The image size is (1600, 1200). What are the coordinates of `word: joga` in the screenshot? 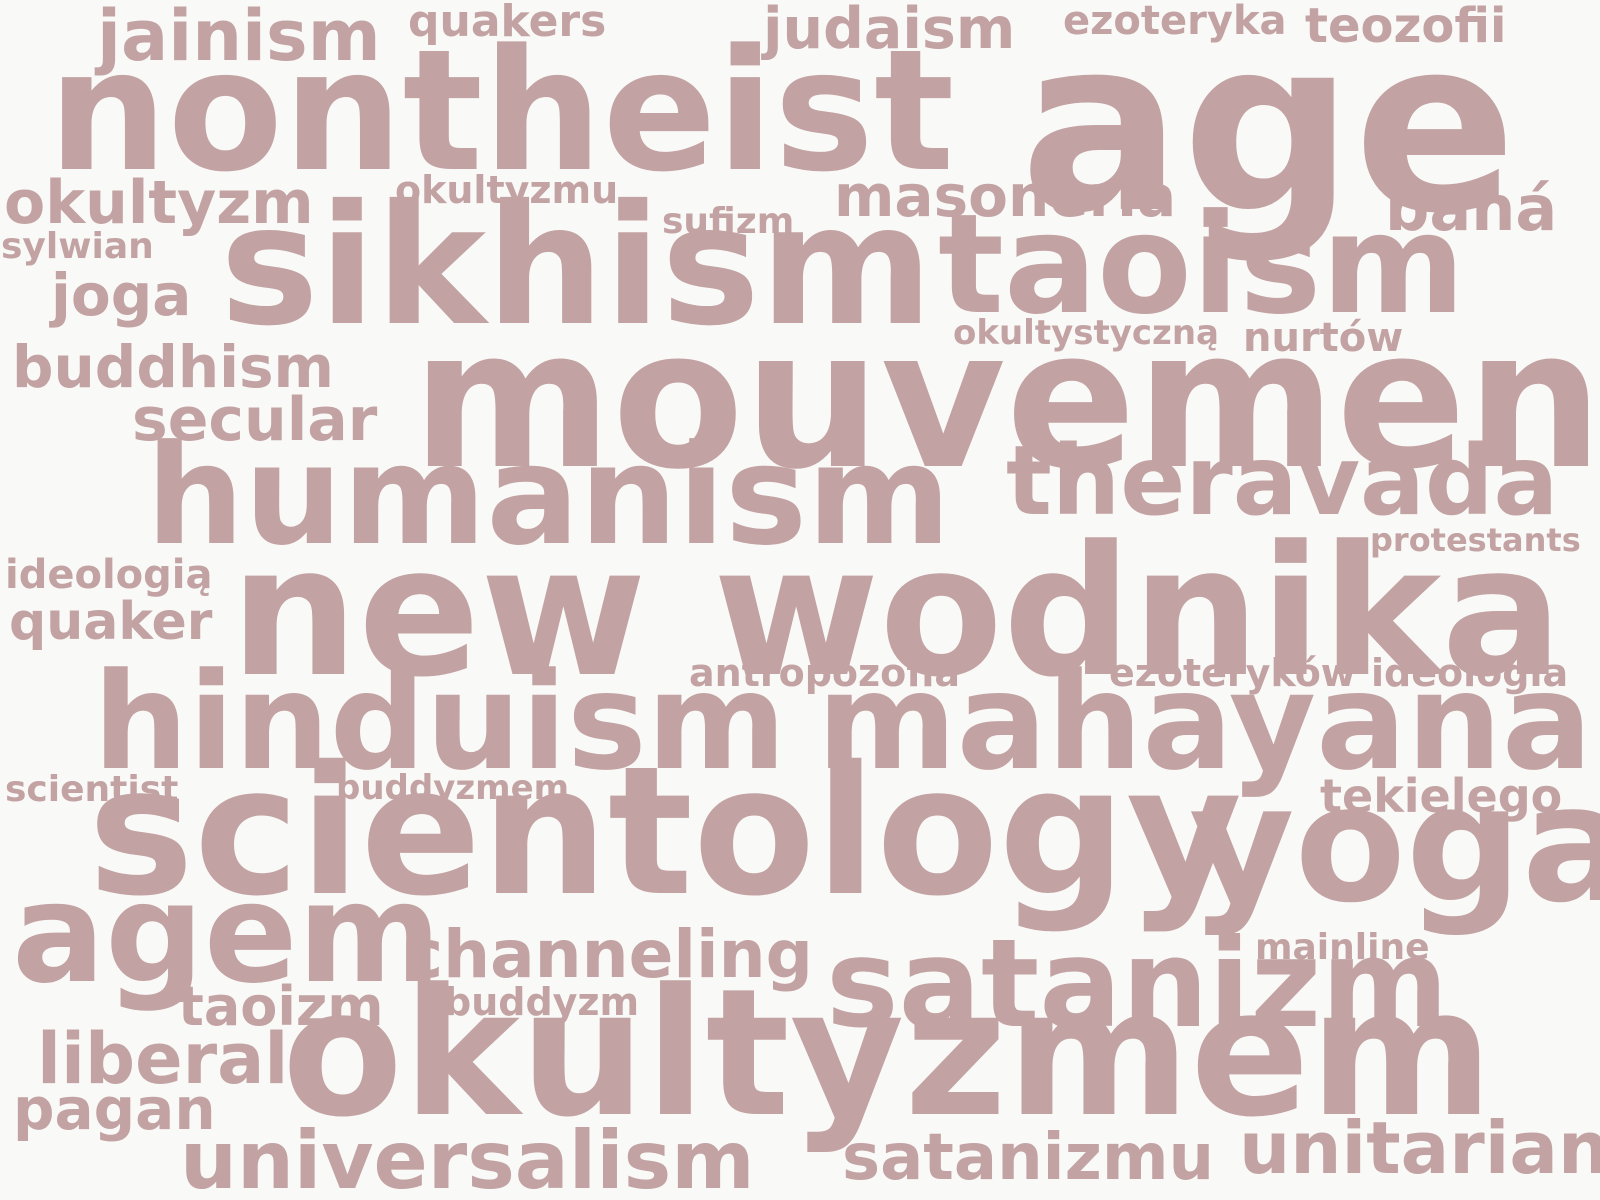 It's located at (121, 295).